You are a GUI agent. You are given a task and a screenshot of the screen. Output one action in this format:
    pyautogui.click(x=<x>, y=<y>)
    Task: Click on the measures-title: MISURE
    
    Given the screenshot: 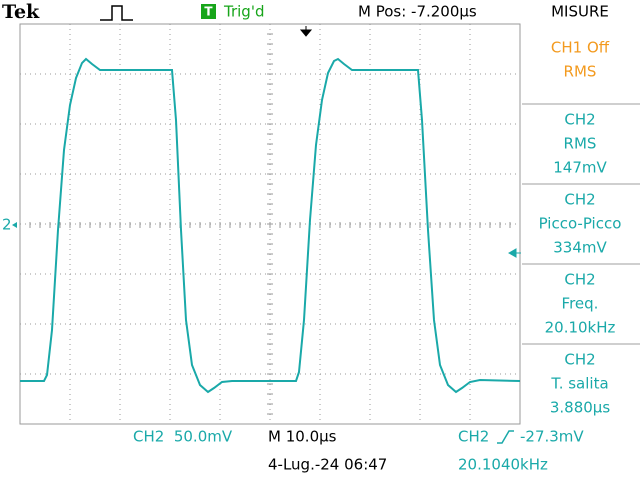 What is the action you would take?
    pyautogui.click(x=580, y=12)
    